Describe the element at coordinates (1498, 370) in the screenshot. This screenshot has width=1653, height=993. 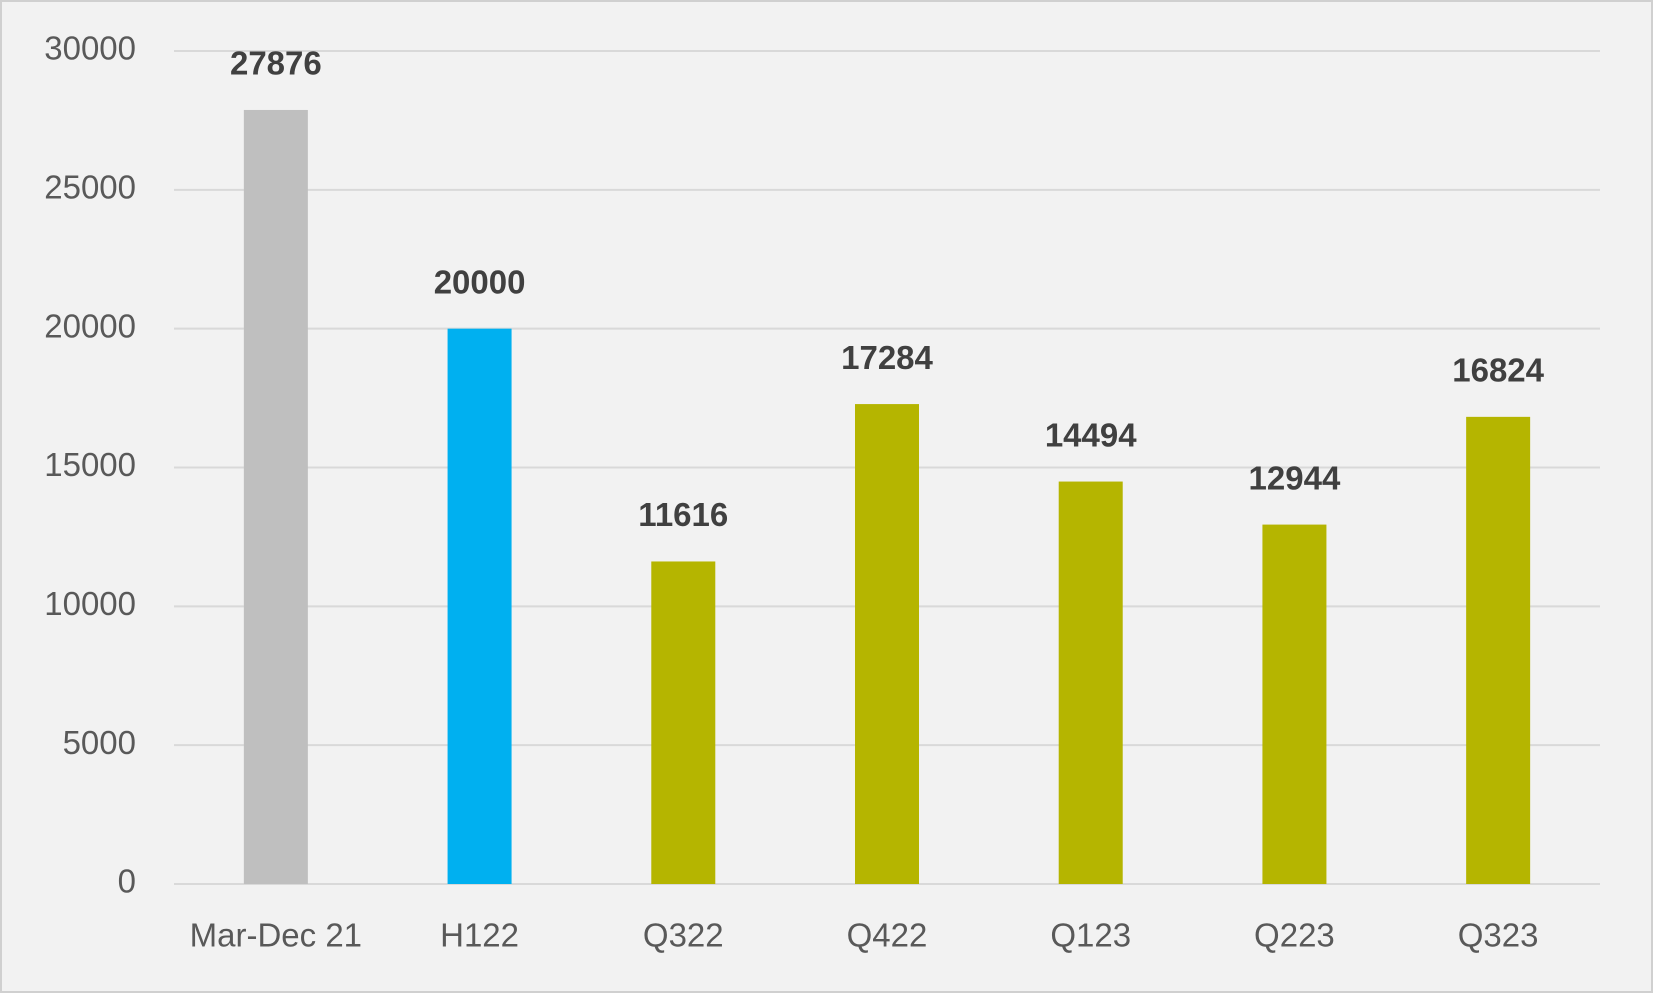
I see `data-label: 16824` at that location.